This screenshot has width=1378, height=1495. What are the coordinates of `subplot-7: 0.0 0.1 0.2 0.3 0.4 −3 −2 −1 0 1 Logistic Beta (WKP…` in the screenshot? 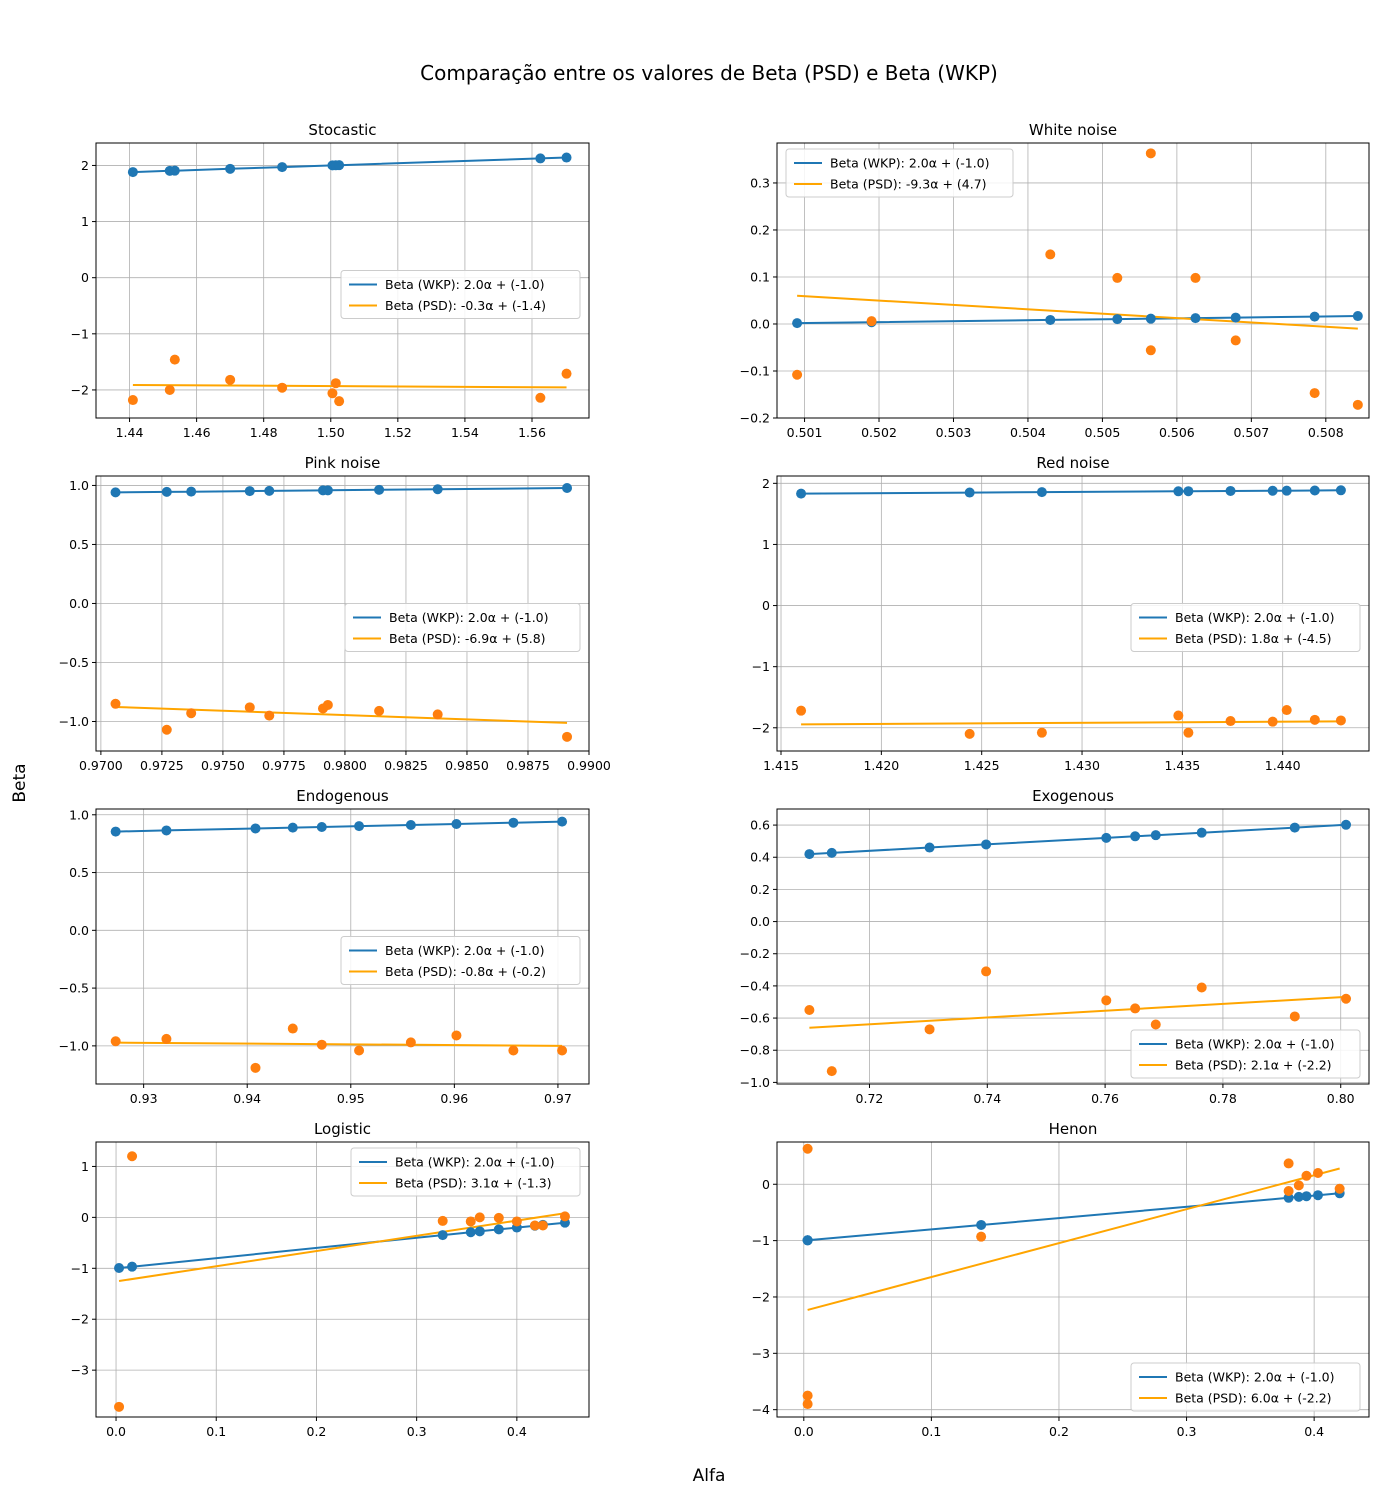 It's located at (330, 1279).